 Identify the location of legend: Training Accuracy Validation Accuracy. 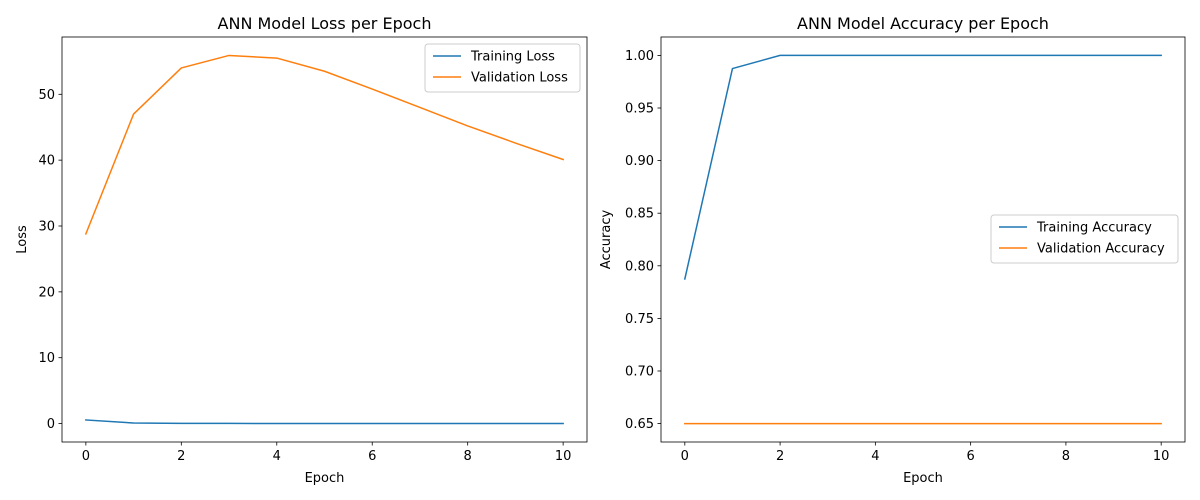
(1084, 239).